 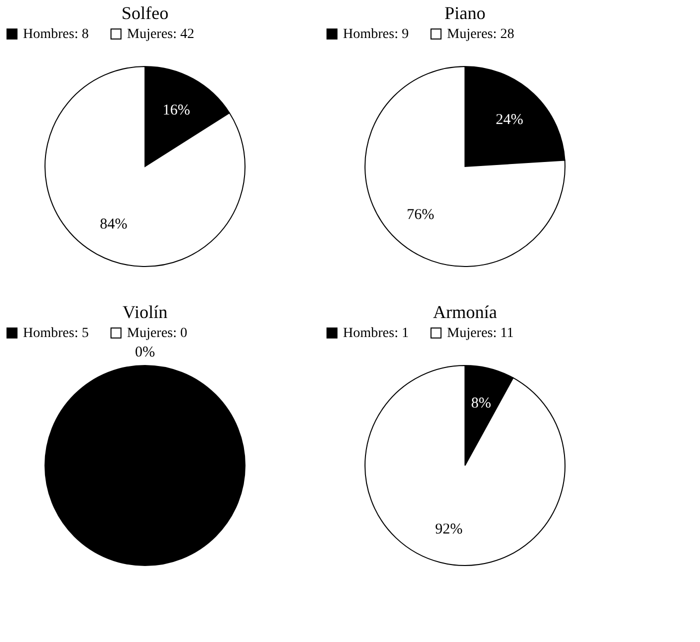 I want to click on legend-label: Hombres: 8, so click(x=56, y=34).